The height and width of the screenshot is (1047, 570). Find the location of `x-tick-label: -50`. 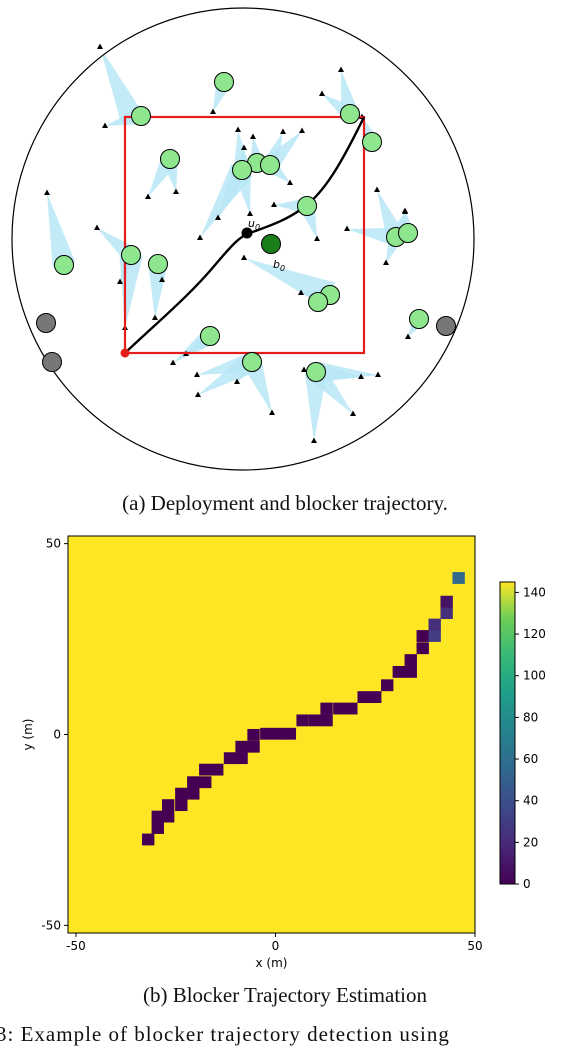

x-tick-label: -50 is located at coordinates (76, 946).